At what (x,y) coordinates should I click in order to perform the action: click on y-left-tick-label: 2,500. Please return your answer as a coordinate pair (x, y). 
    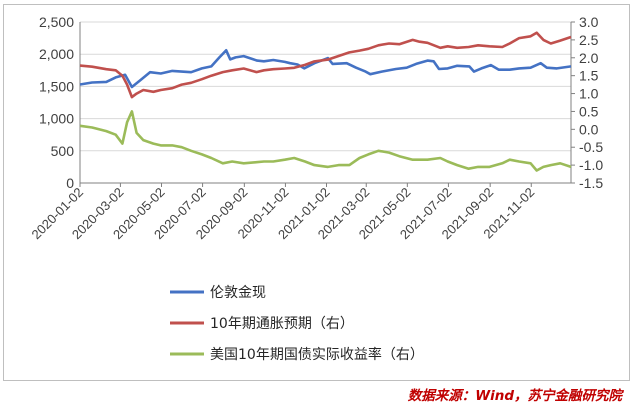
    Looking at the image, I should click on (56, 22).